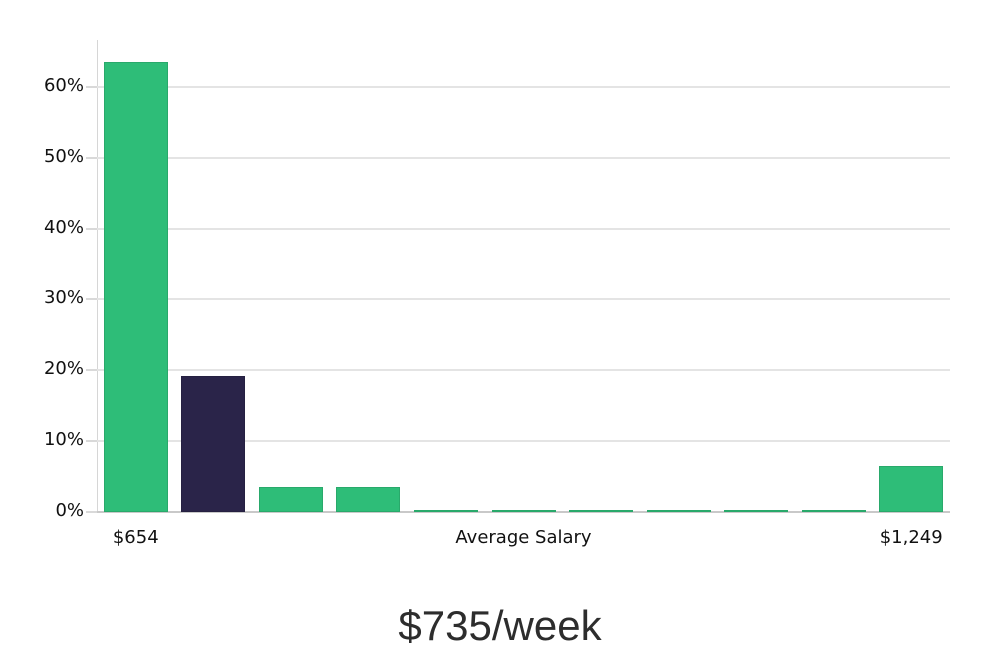  Describe the element at coordinates (523, 537) in the screenshot. I see `x-tick-label: Average Salary` at that location.